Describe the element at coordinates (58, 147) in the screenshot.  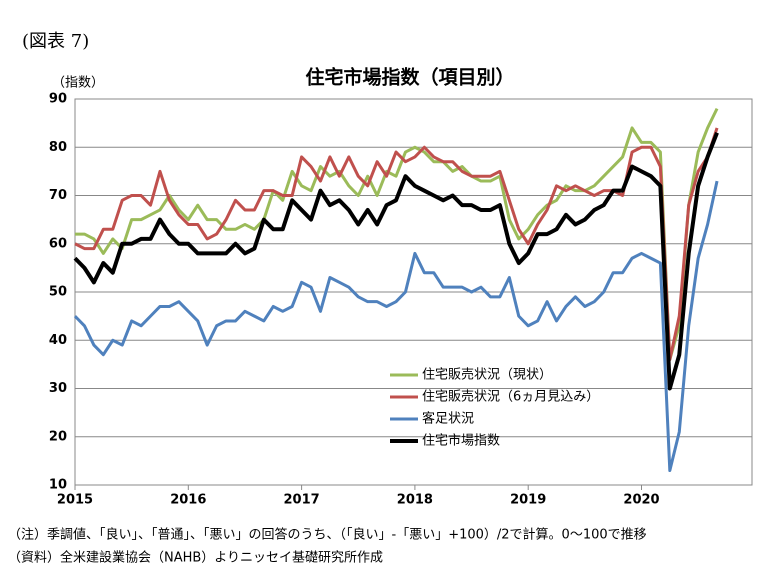
I see `y-tick-label: 80` at that location.